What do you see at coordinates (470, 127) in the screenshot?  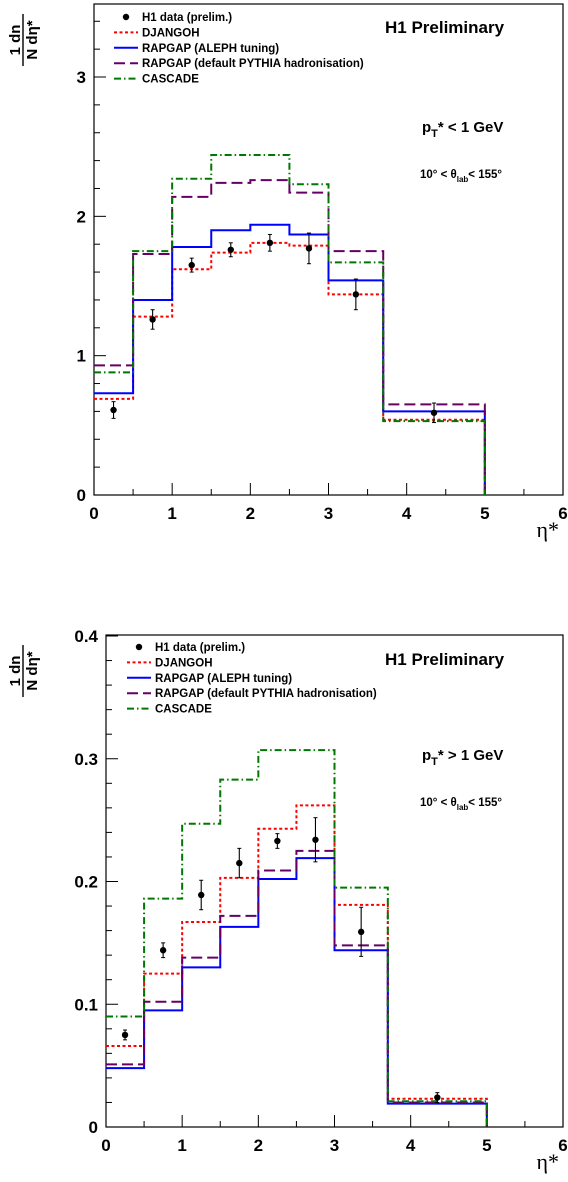 I see `cut-label-rest: * < 1 GeV` at bounding box center [470, 127].